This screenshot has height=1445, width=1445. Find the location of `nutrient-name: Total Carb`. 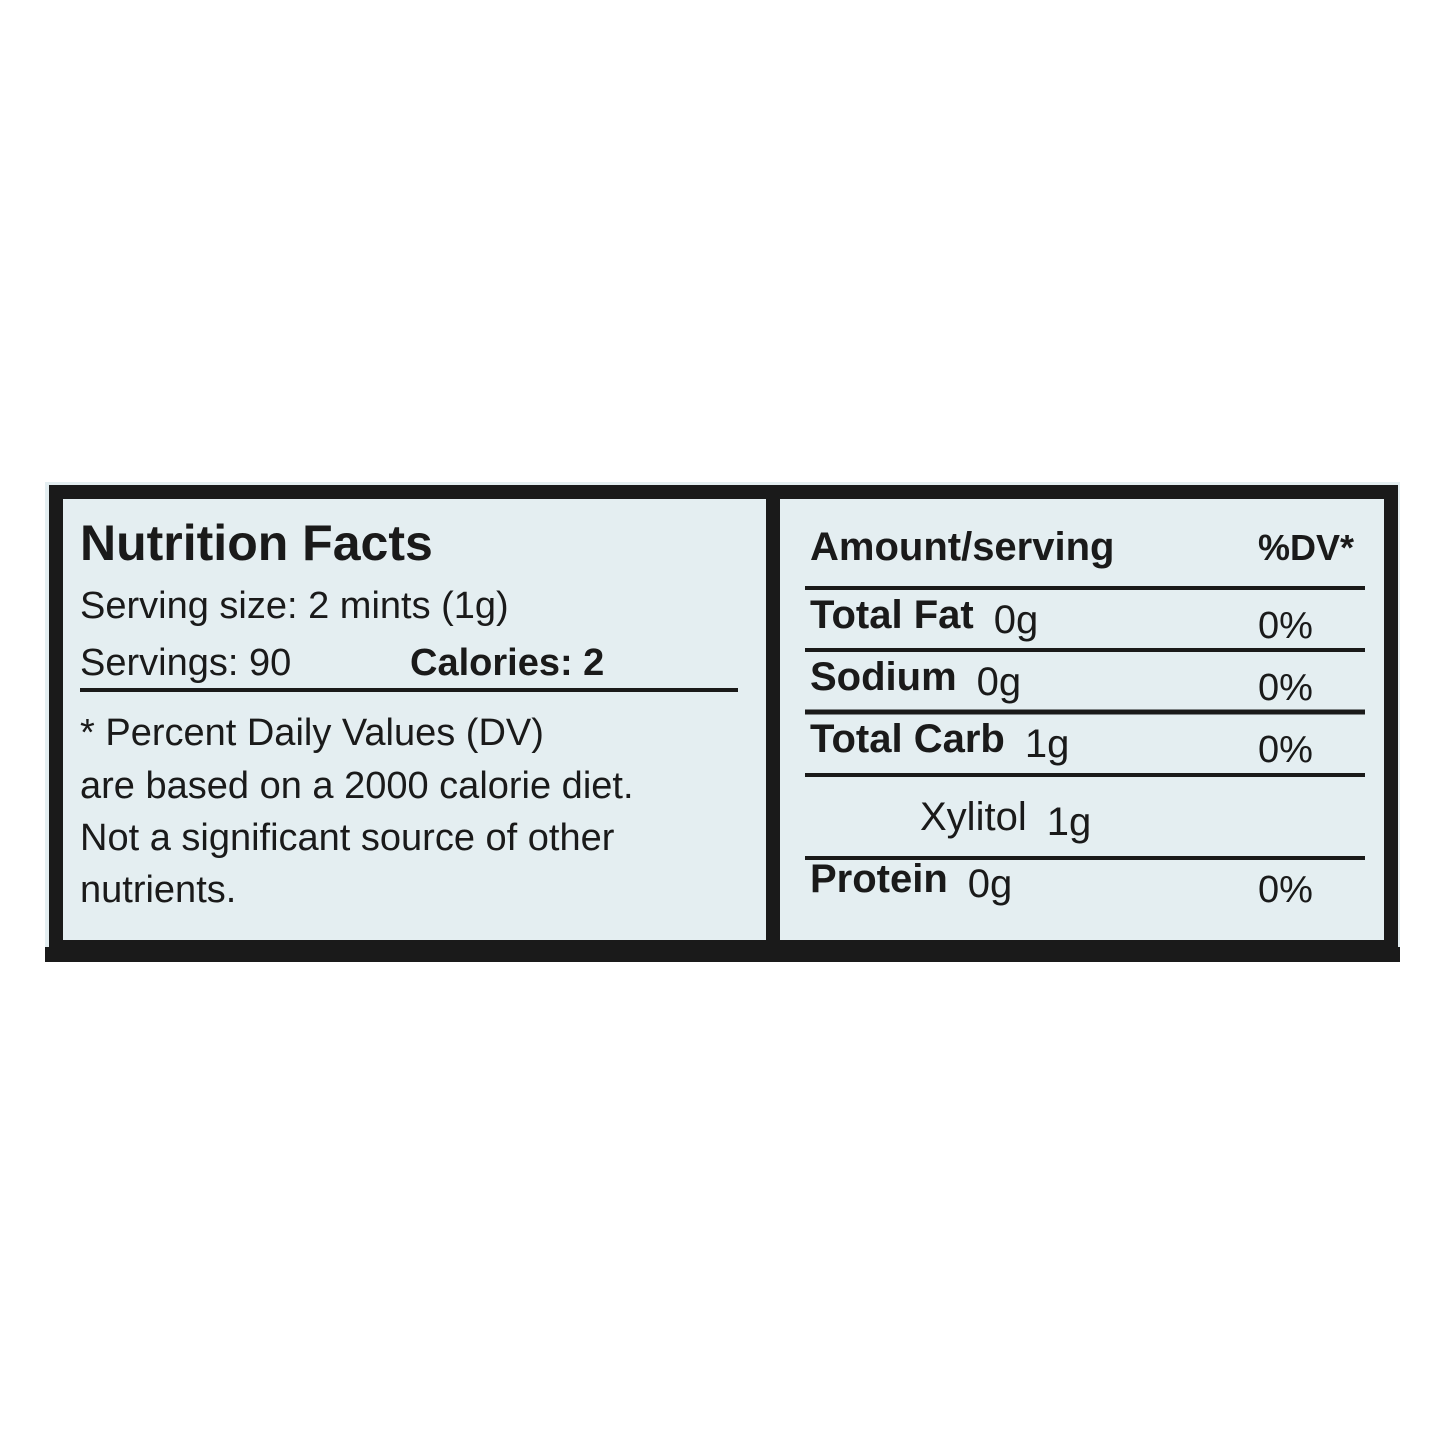

nutrient-name: Total Carb is located at coordinates (907, 739).